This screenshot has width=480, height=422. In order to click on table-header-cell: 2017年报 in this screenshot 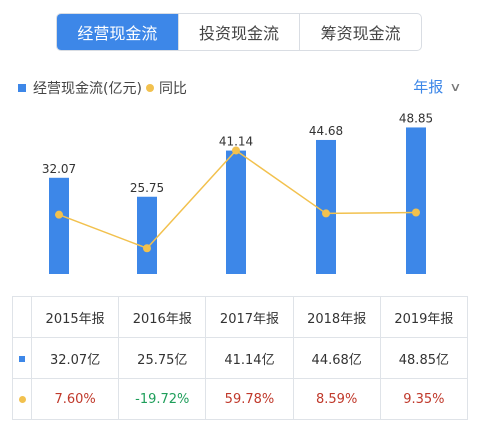, I will do `click(249, 317)`.